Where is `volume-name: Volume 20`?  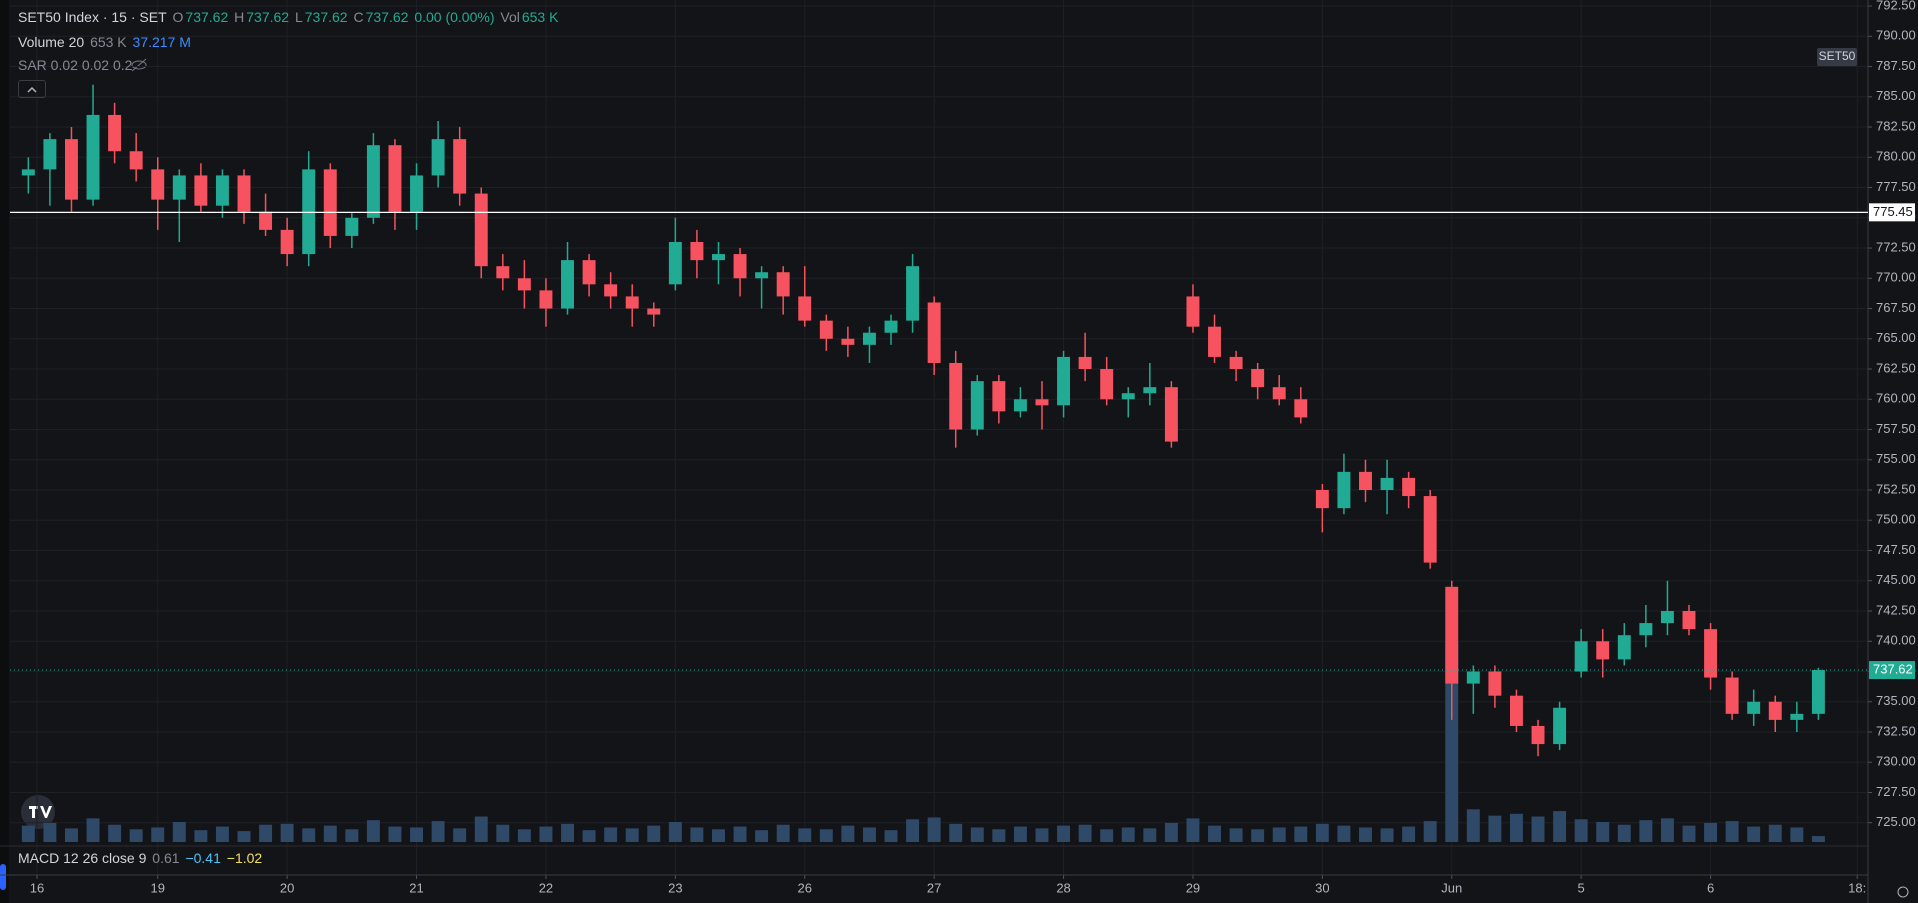 volume-name: Volume 20 is located at coordinates (51, 42).